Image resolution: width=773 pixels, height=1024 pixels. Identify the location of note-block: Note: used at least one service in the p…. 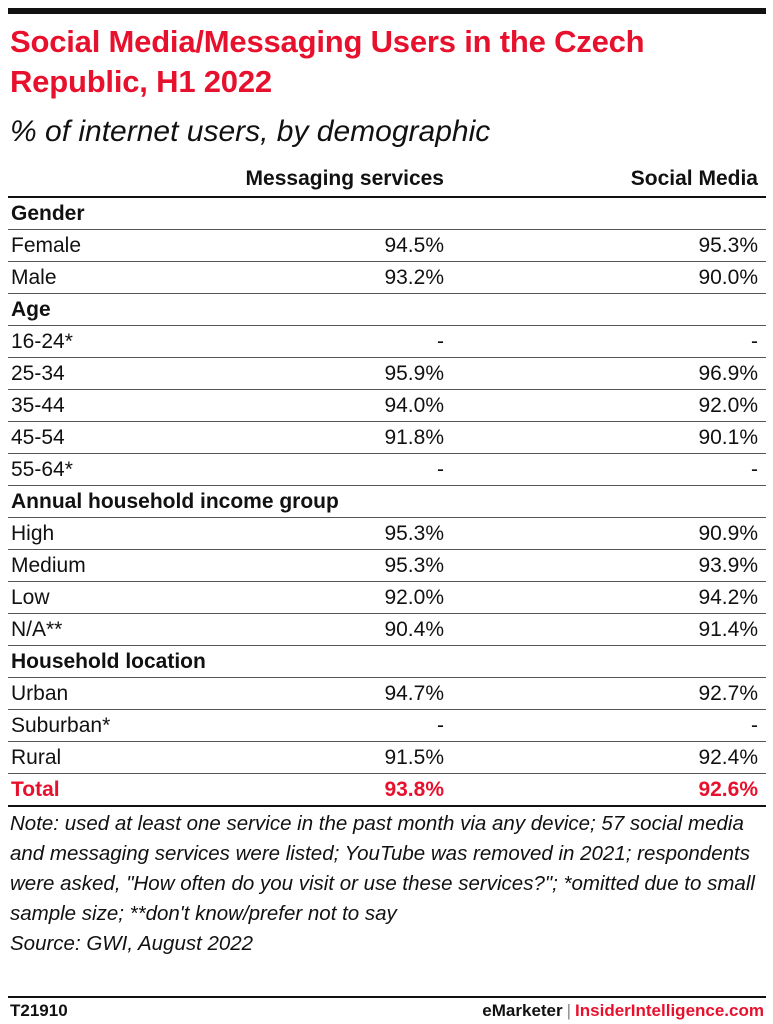
(387, 884).